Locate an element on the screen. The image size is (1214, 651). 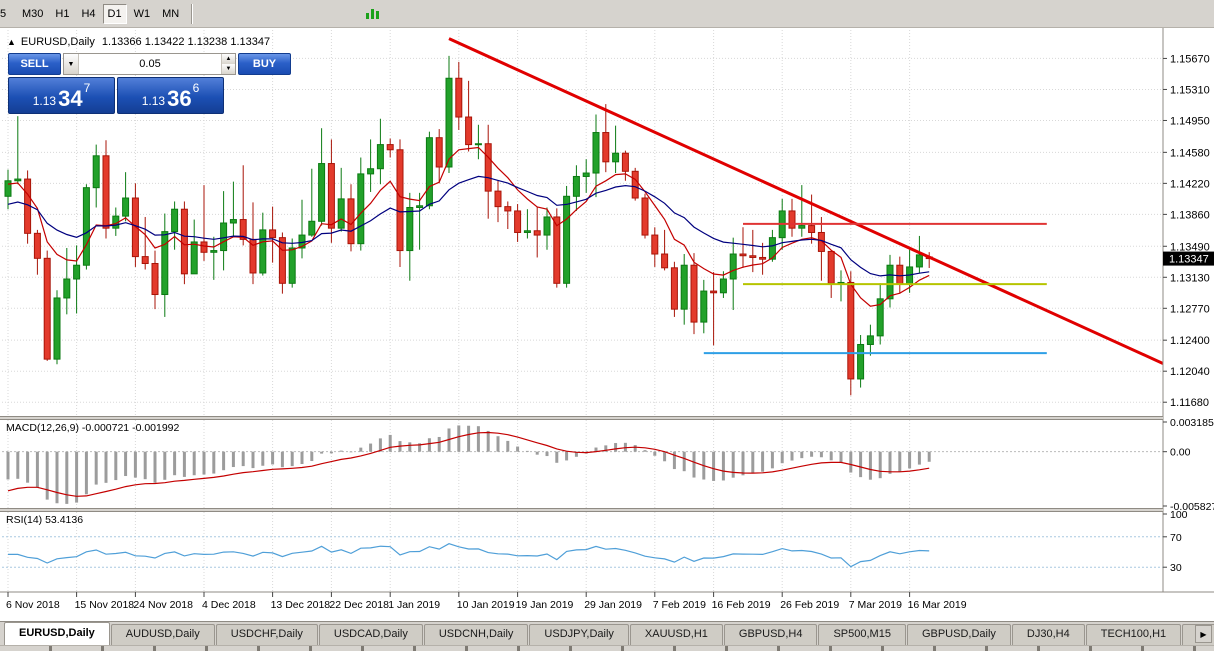
bar-chart-icon-button is located at coordinates (372, 14).